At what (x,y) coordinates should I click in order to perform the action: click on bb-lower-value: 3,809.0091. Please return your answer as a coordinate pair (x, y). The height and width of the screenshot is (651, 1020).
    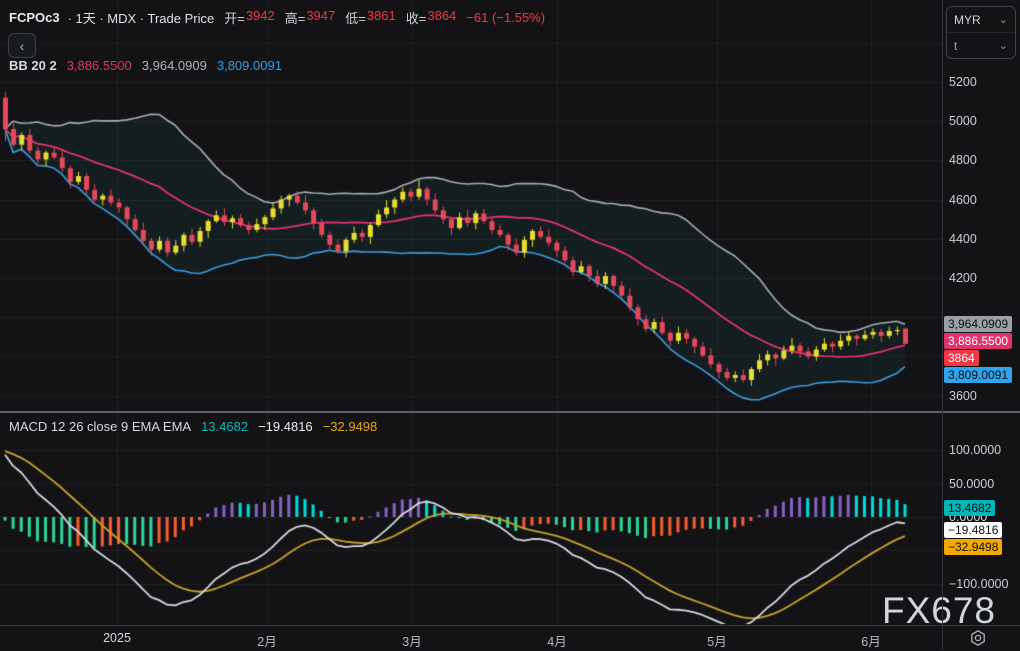
    Looking at the image, I should click on (249, 65).